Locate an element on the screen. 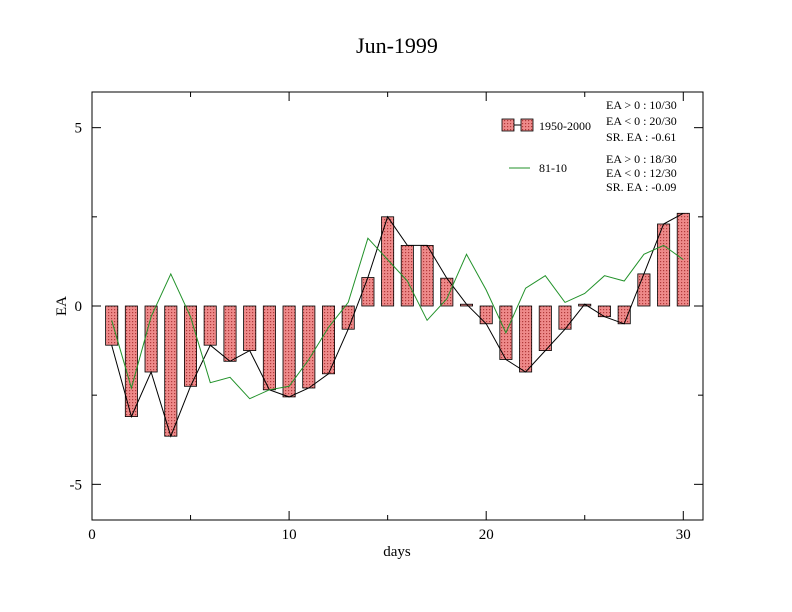 The height and width of the screenshot is (612, 792). y-tick-label: 5 is located at coordinates (79, 129).